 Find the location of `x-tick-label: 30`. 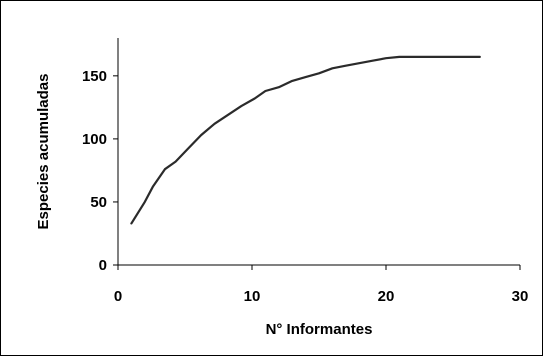

x-tick-label: 30 is located at coordinates (520, 296).